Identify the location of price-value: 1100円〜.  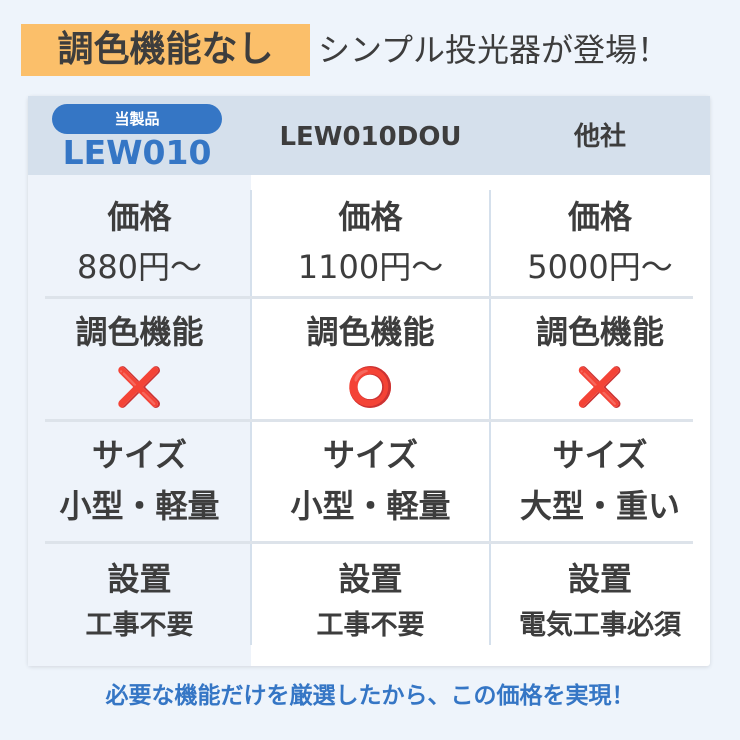
(370, 267).